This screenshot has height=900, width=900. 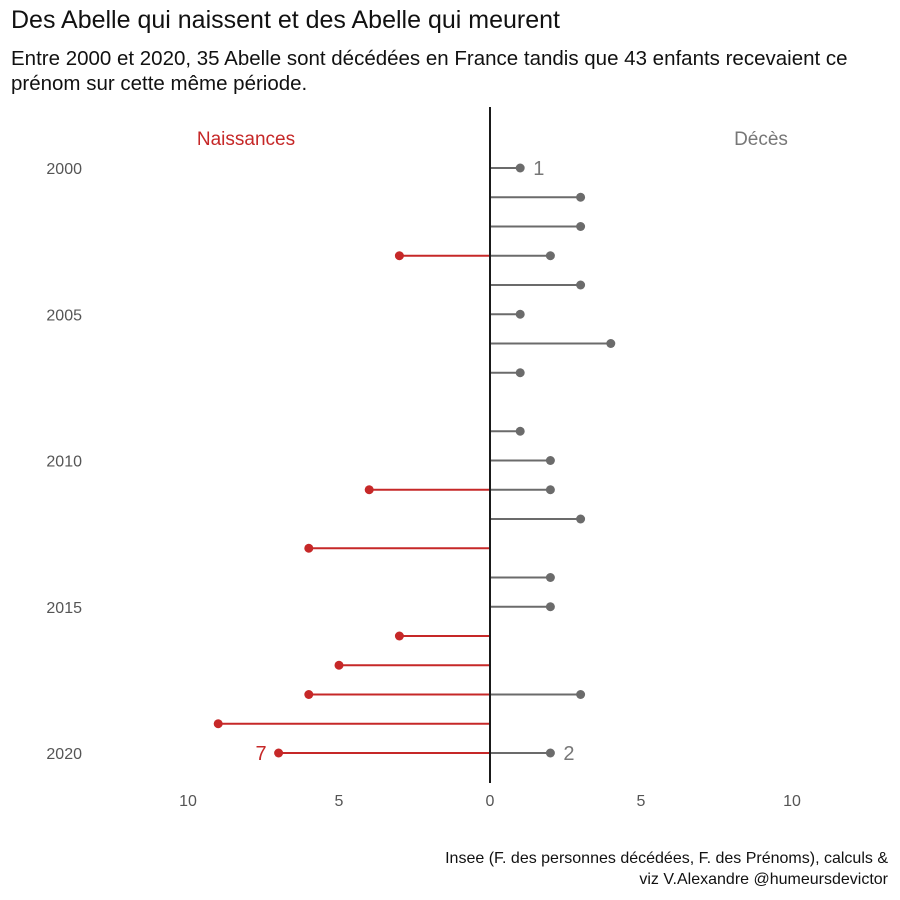 I want to click on y-tick-label-2015: 2015, so click(x=64, y=608).